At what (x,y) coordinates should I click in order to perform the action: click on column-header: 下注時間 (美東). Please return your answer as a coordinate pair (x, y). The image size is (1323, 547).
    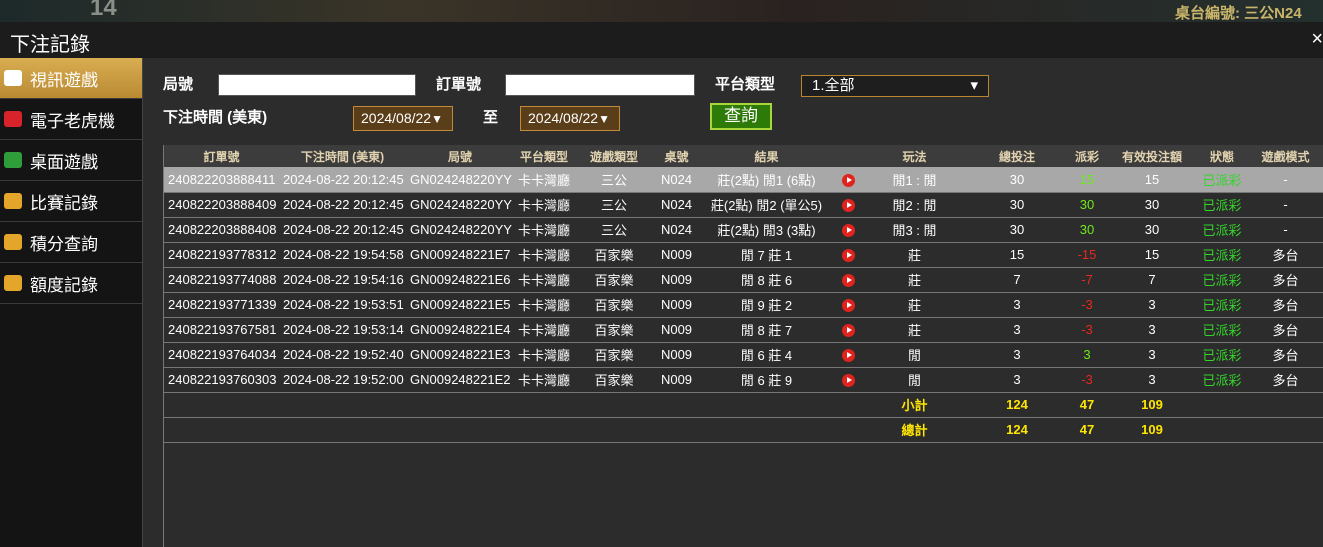
    Looking at the image, I should click on (342, 156).